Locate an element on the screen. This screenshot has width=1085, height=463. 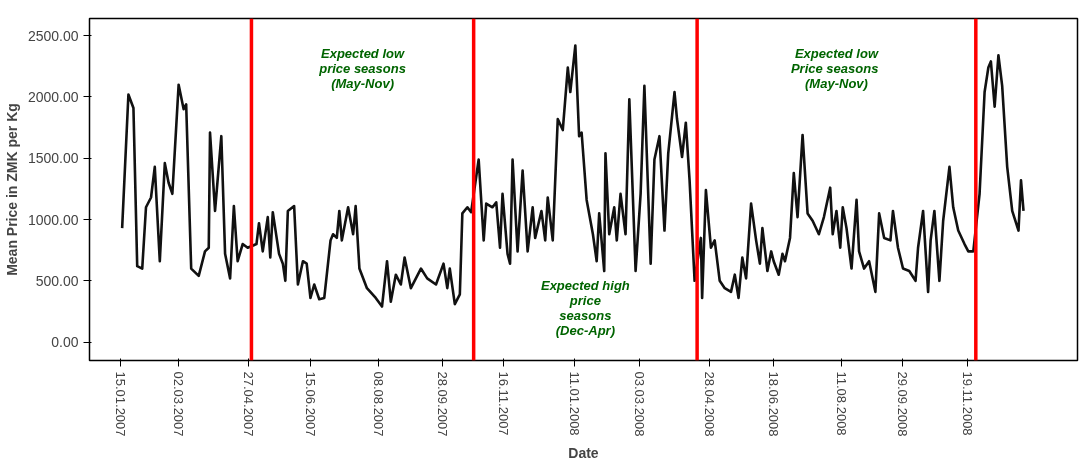
x-tick-label: 15.01.2007 is located at coordinates (121, 404).